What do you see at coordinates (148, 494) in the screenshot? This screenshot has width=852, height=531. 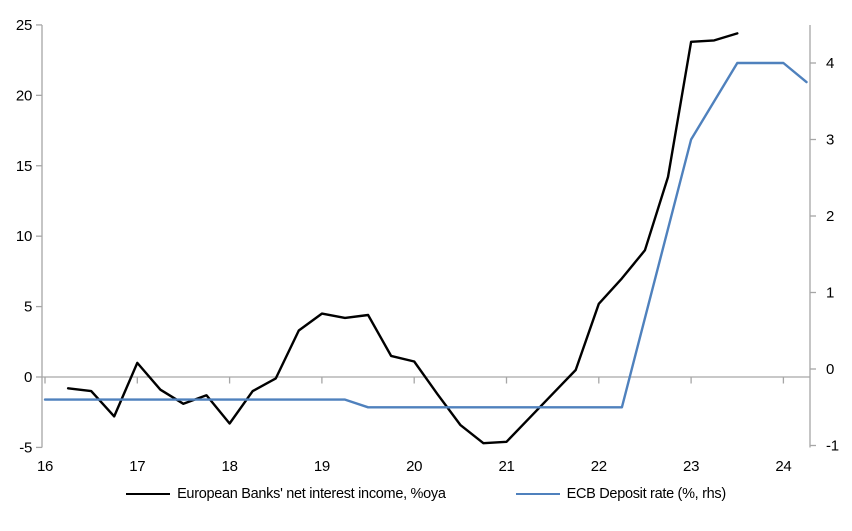 I see `legend-swatch-net-interest-income` at bounding box center [148, 494].